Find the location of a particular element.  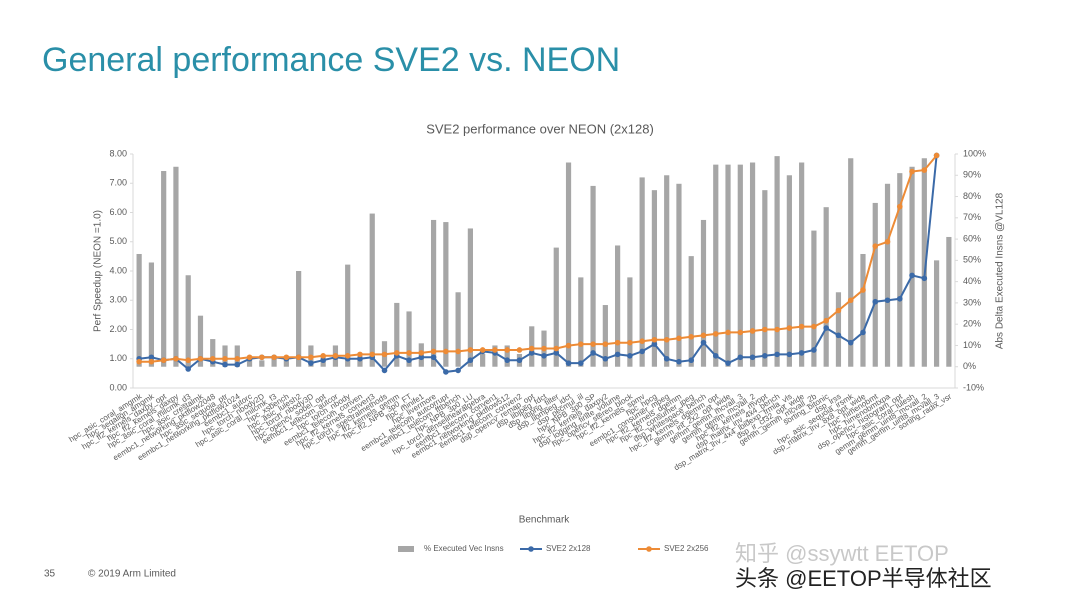

y2-tick-label: -10% is located at coordinates (973, 387).